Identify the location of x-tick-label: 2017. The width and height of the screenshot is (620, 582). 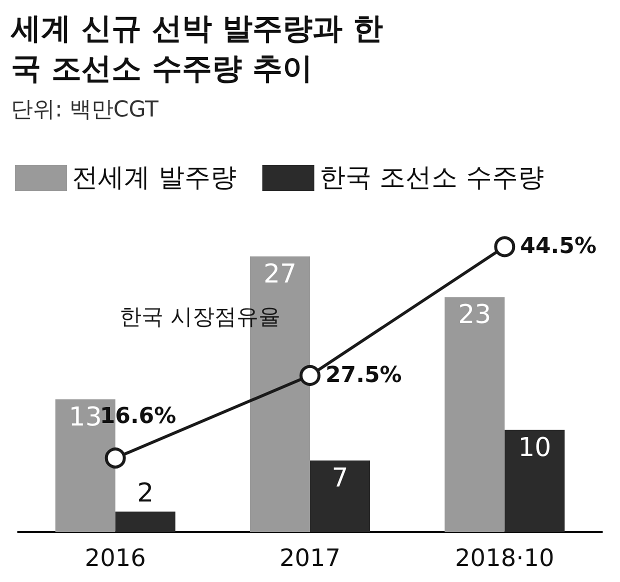
(310, 558).